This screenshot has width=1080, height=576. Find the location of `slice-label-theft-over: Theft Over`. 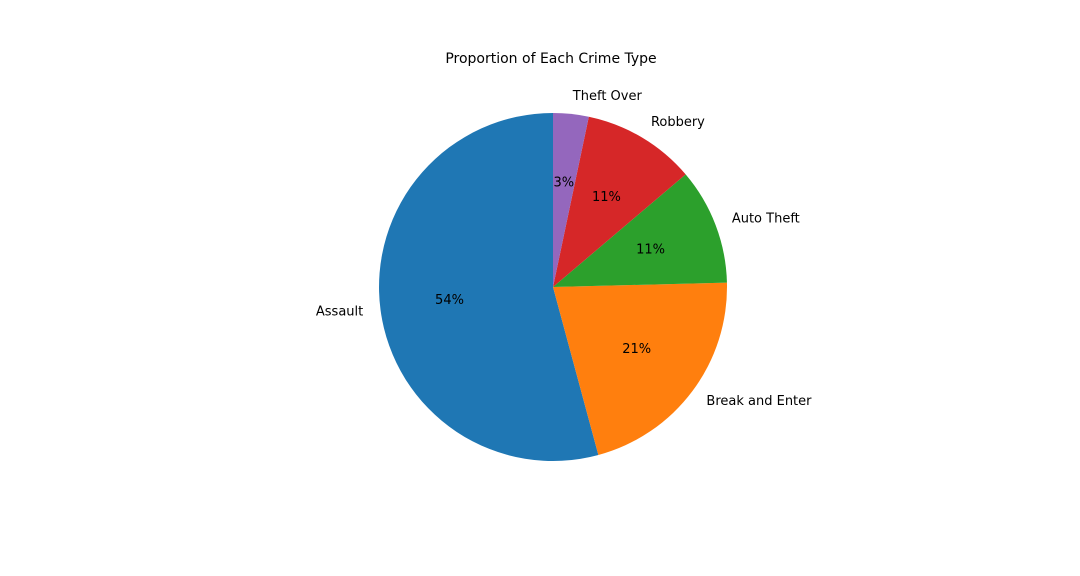

slice-label-theft-over: Theft Over is located at coordinates (607, 96).